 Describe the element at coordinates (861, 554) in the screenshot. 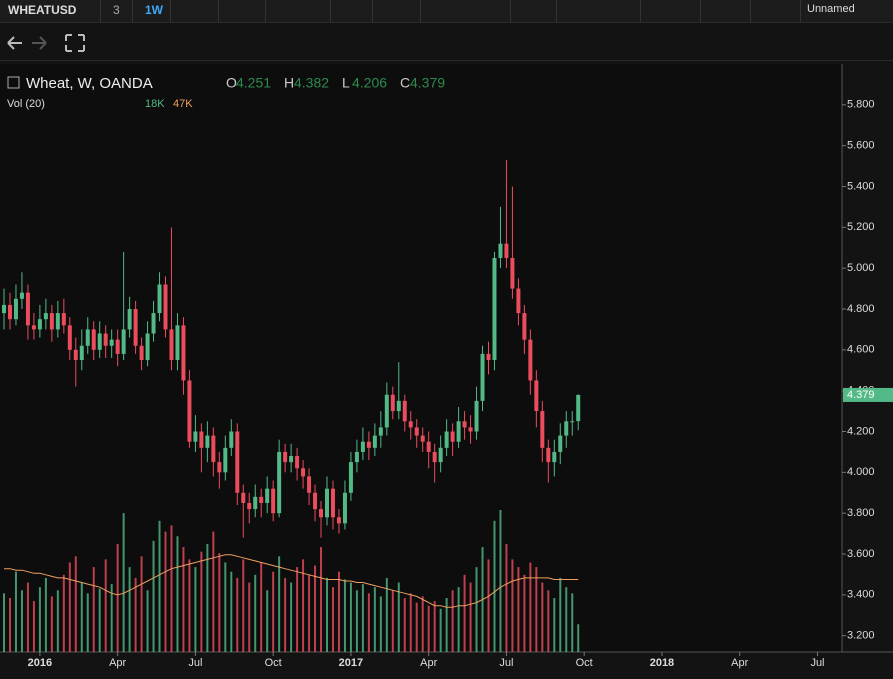

I see `y-tick-label: 3.600` at that location.